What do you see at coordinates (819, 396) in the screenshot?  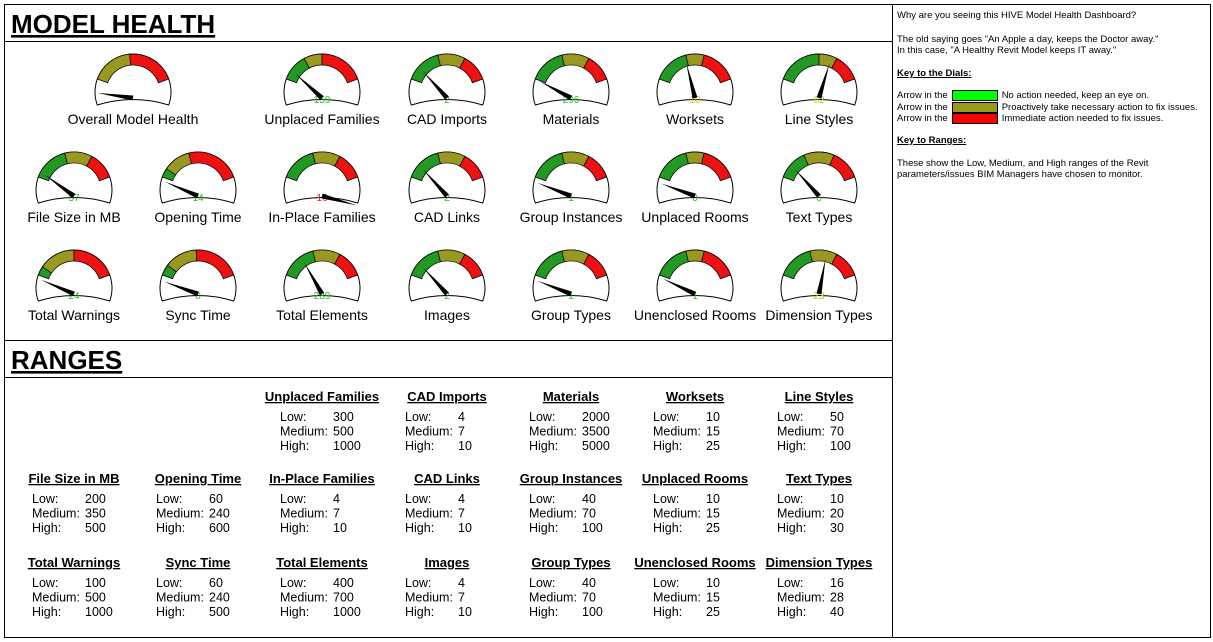 I see `range-title: Line Styles` at bounding box center [819, 396].